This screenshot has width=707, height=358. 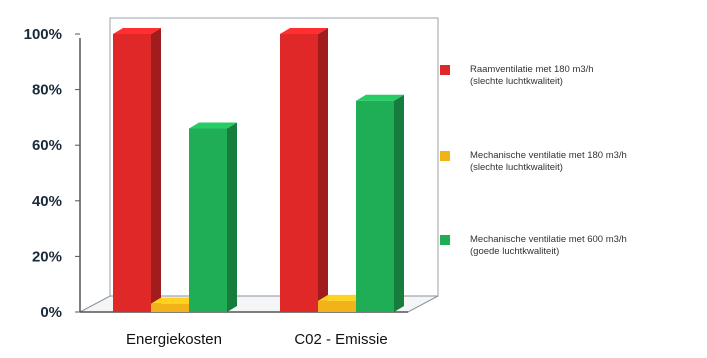 What do you see at coordinates (43, 34) in the screenshot?
I see `y-tick-label: 100%` at bounding box center [43, 34].